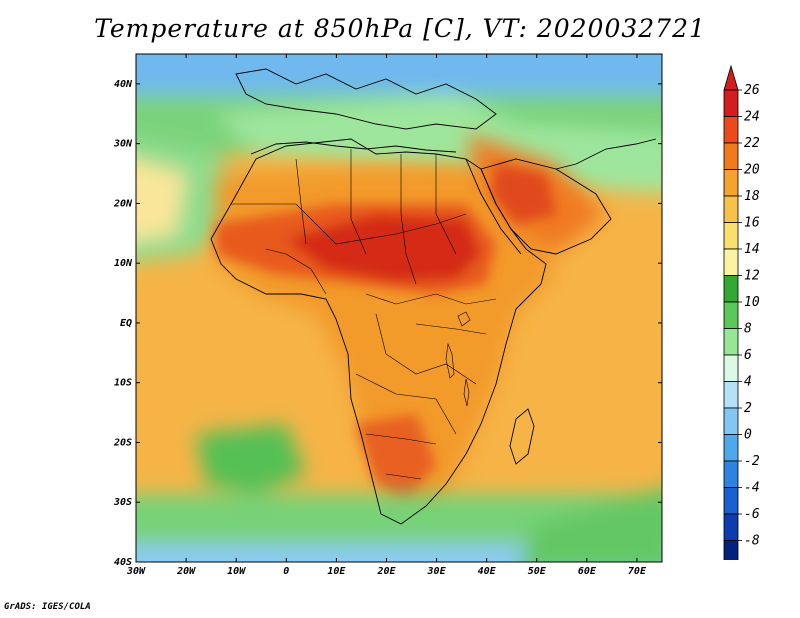  I want to click on colorbar-level-label: -8, so click(752, 541).